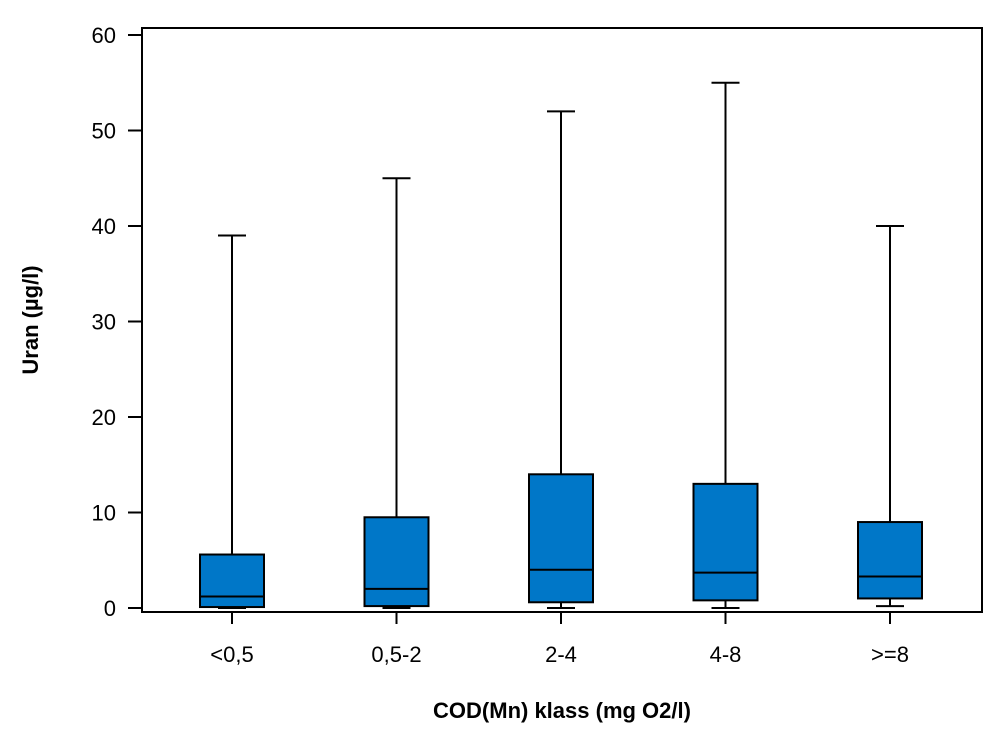  What do you see at coordinates (104, 322) in the screenshot?
I see `y-tick-label: 30` at bounding box center [104, 322].